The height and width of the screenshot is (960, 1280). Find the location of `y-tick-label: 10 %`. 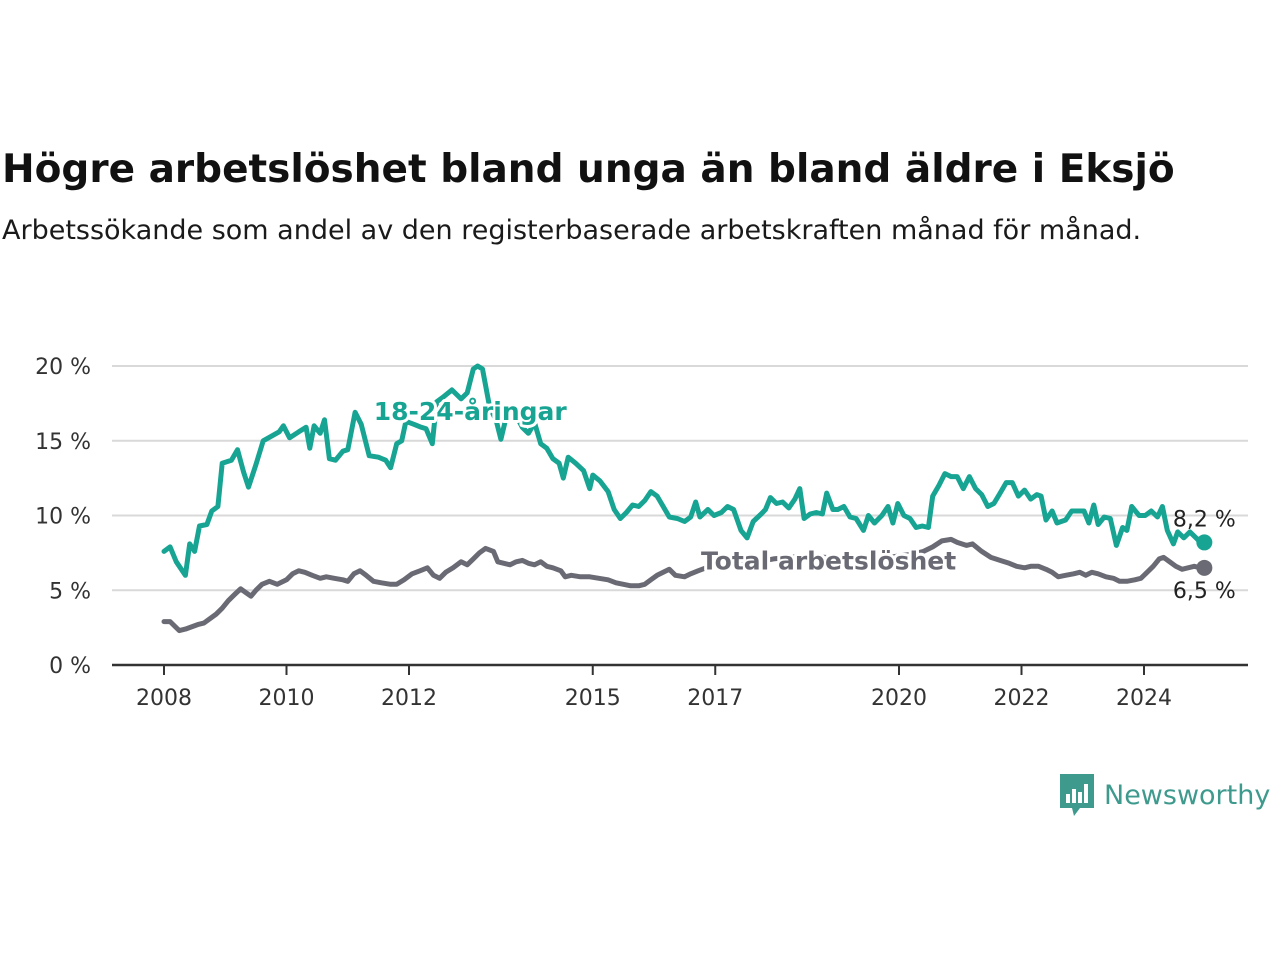

y-tick-label: 10 % is located at coordinates (63, 517).